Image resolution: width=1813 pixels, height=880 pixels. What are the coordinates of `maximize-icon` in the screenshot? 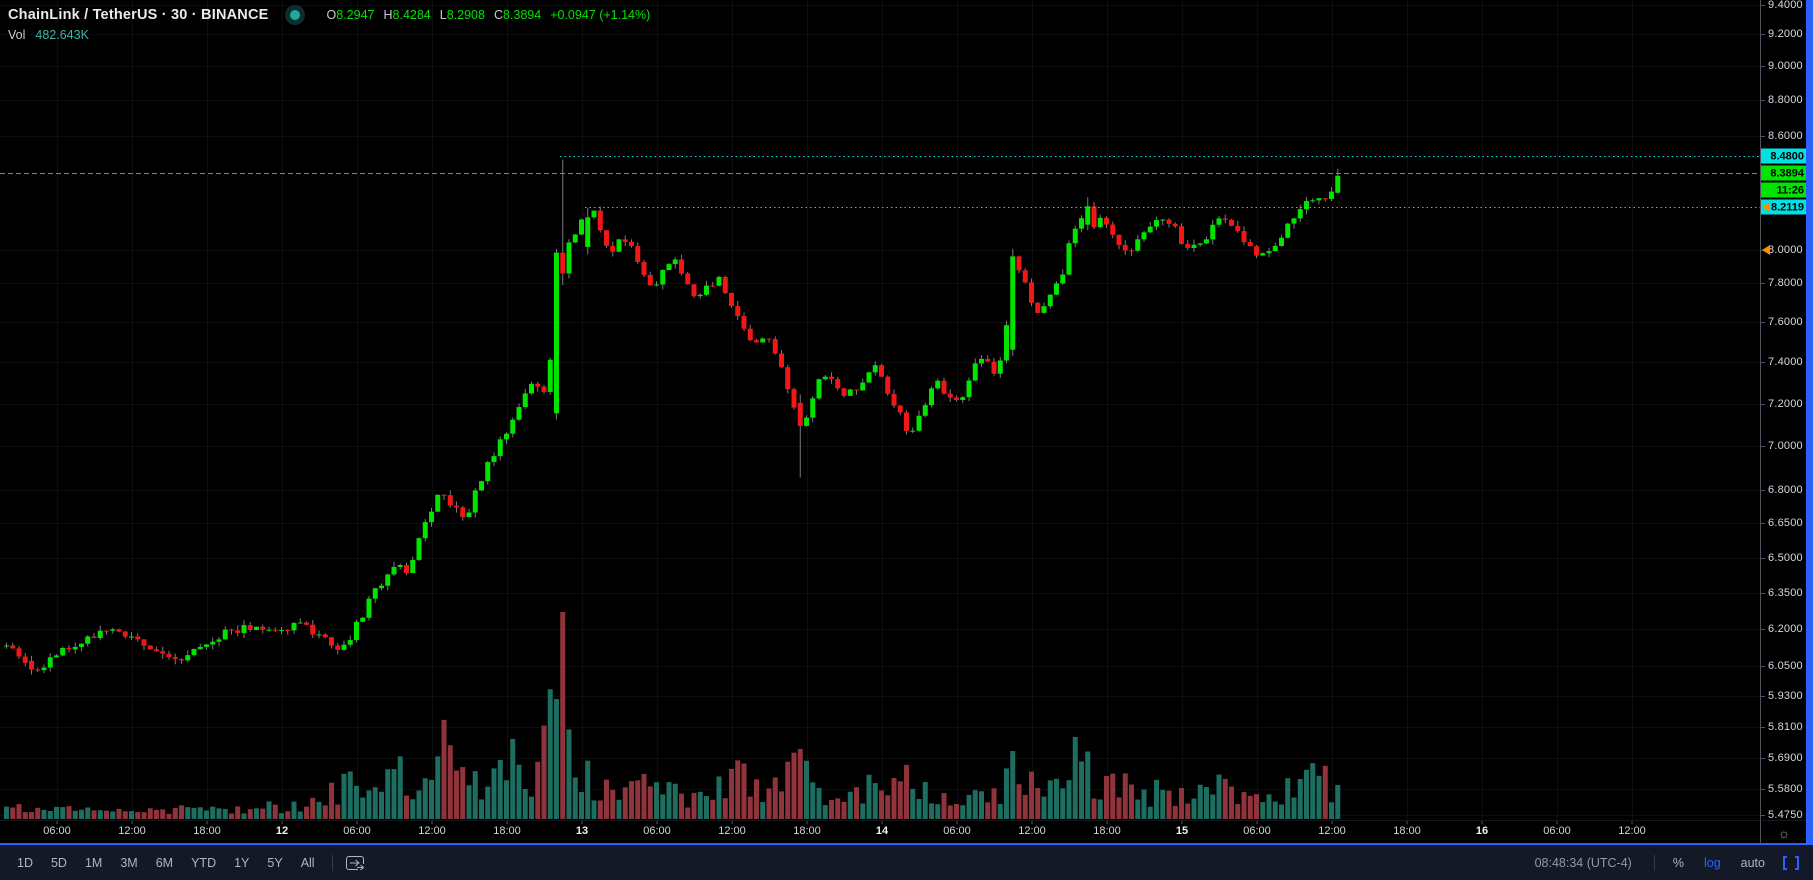 It's located at (1791, 862).